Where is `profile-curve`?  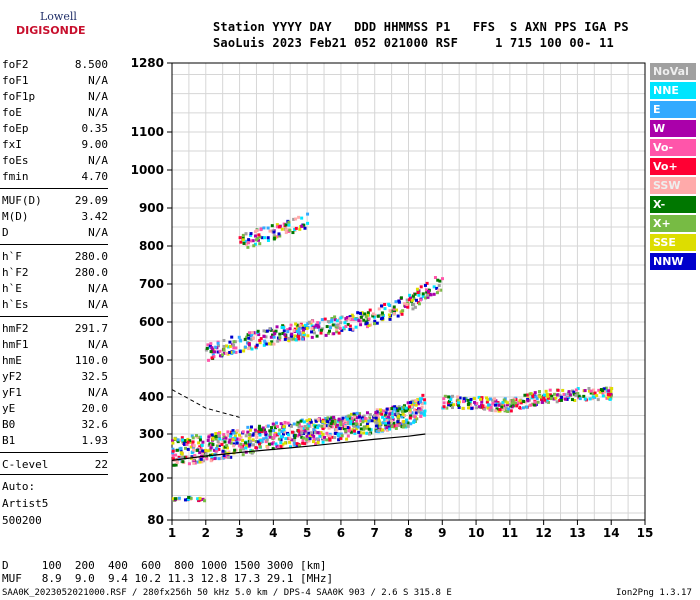 profile-curve is located at coordinates (298, 447).